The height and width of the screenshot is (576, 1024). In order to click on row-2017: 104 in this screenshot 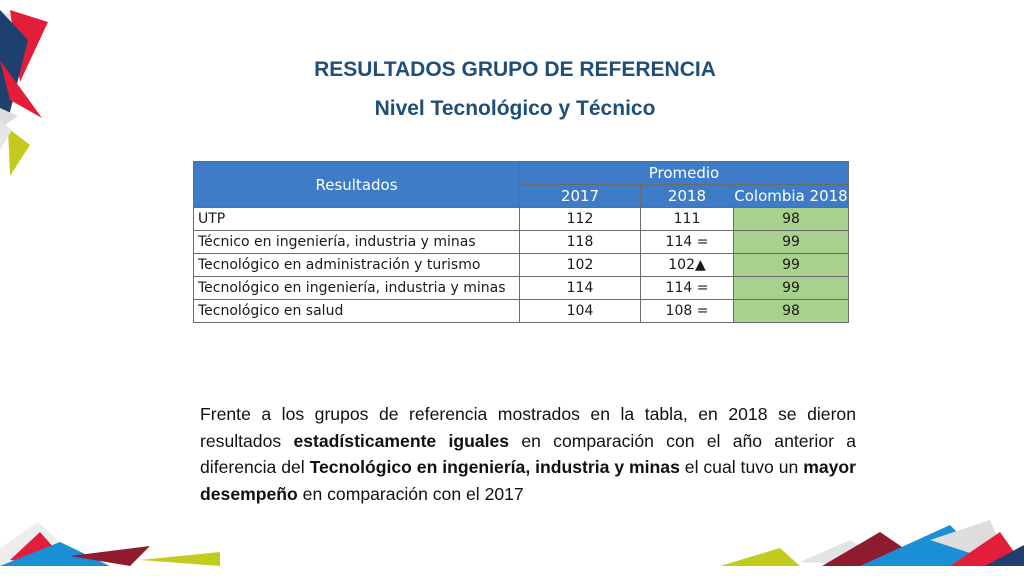, I will do `click(580, 311)`.